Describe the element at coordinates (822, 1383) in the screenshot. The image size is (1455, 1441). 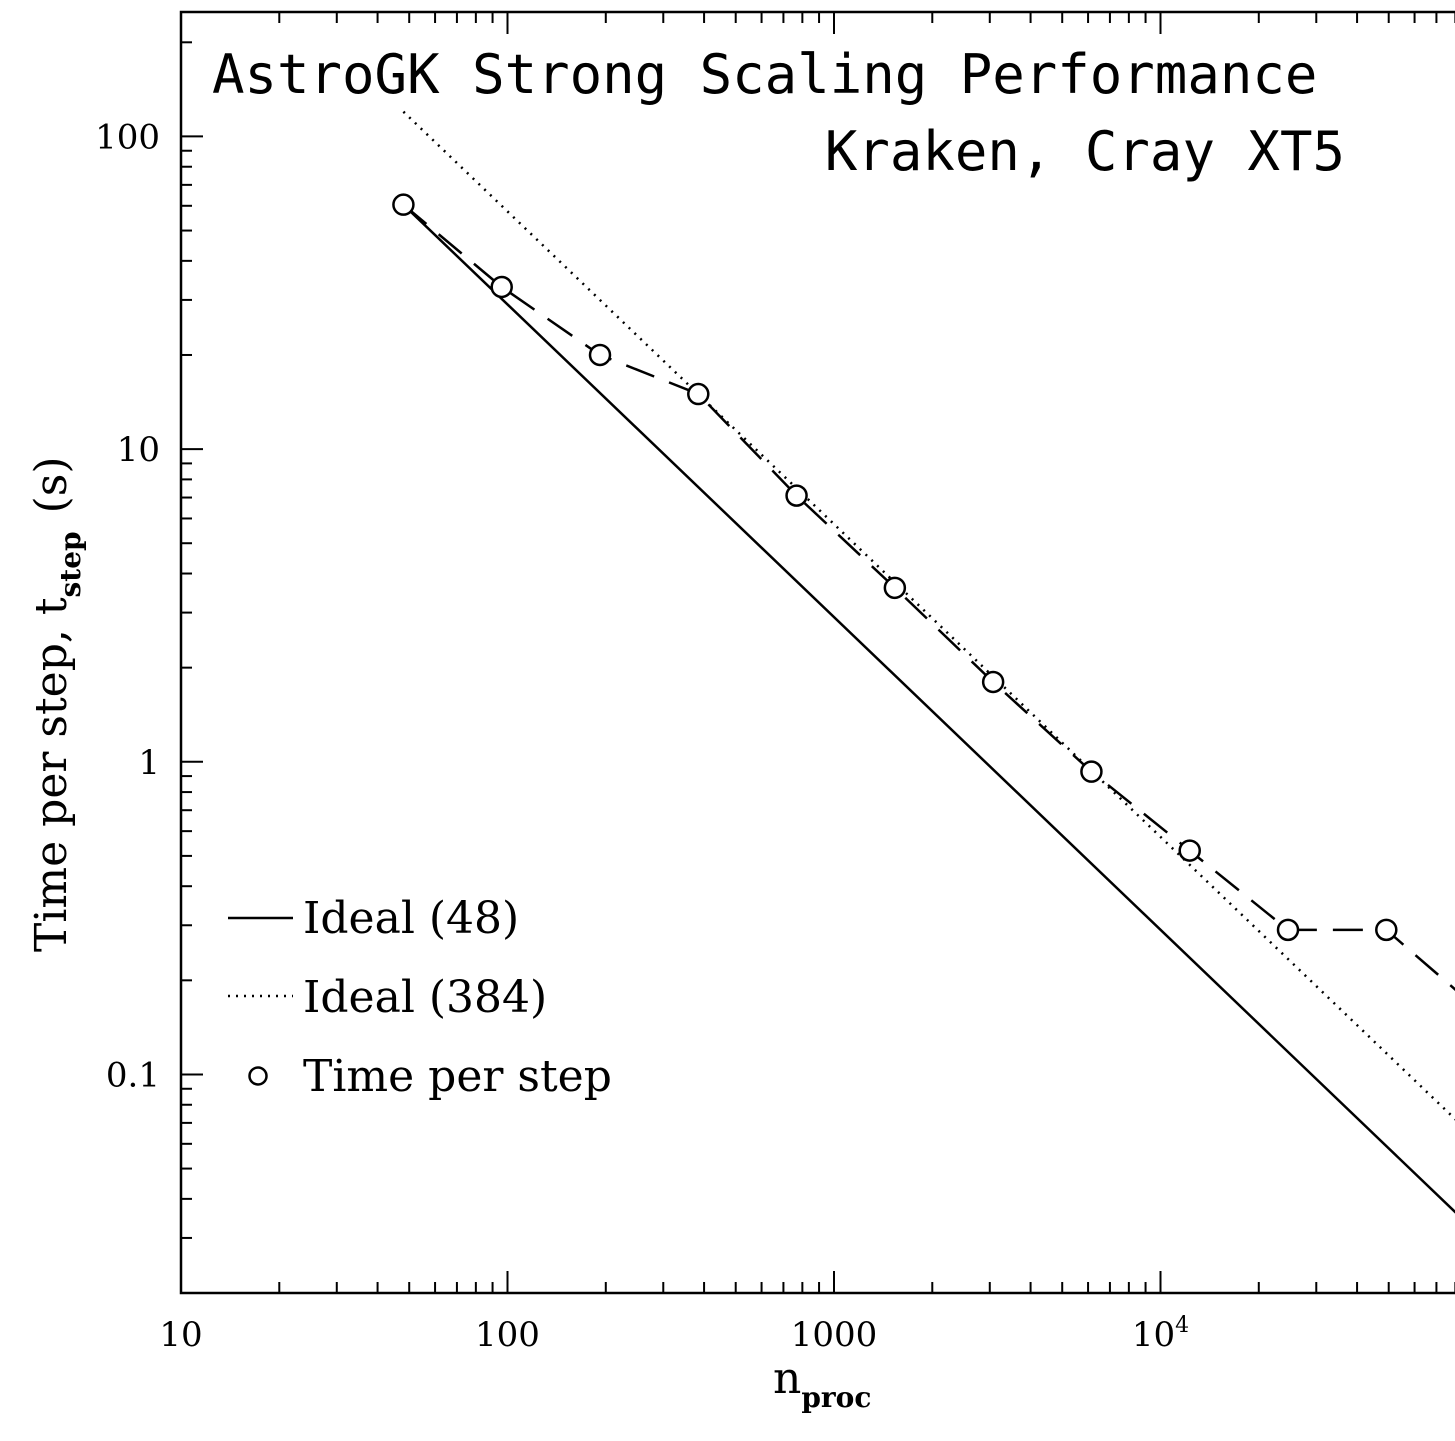
I see `x-axis-title: nproc` at that location.